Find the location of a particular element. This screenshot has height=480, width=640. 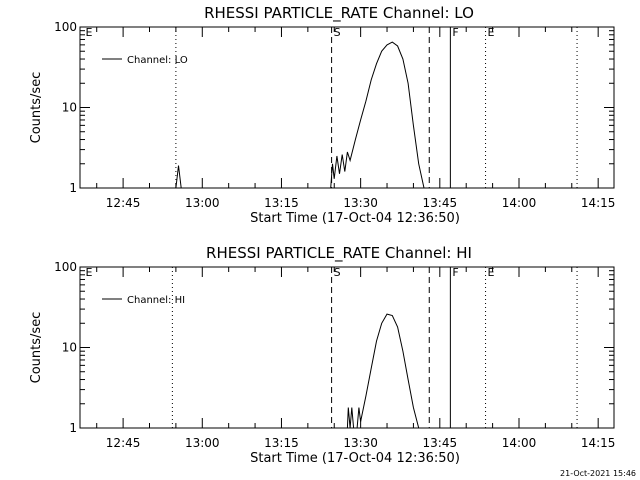

legend: Channel: LO is located at coordinates (145, 60).